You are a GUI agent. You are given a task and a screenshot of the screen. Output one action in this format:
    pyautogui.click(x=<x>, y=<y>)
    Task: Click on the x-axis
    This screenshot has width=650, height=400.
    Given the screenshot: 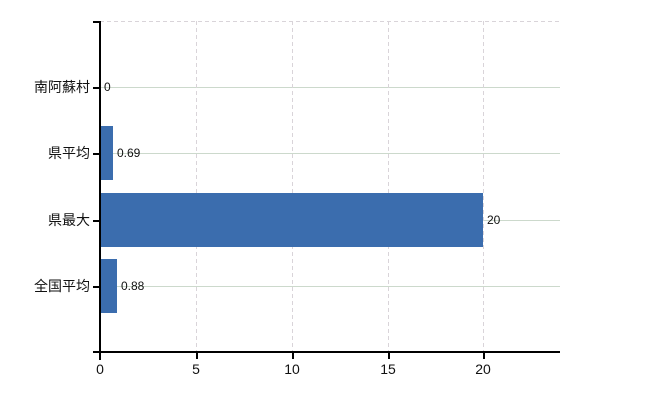 What is the action you would take?
    pyautogui.click(x=326, y=352)
    